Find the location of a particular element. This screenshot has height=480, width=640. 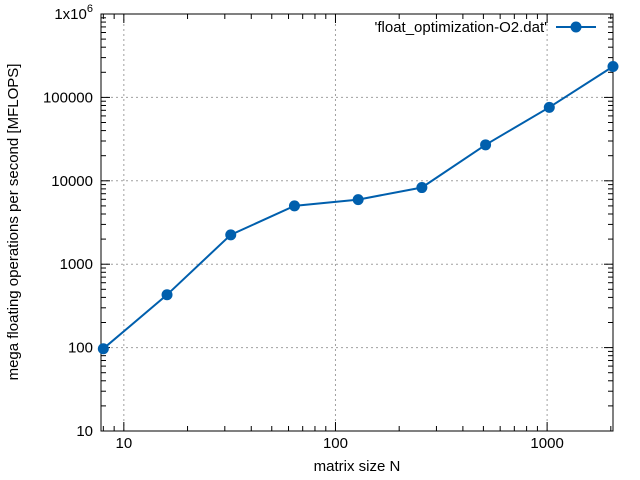

legend-label: 'float_optimization-O2.dat' is located at coordinates (461, 27).